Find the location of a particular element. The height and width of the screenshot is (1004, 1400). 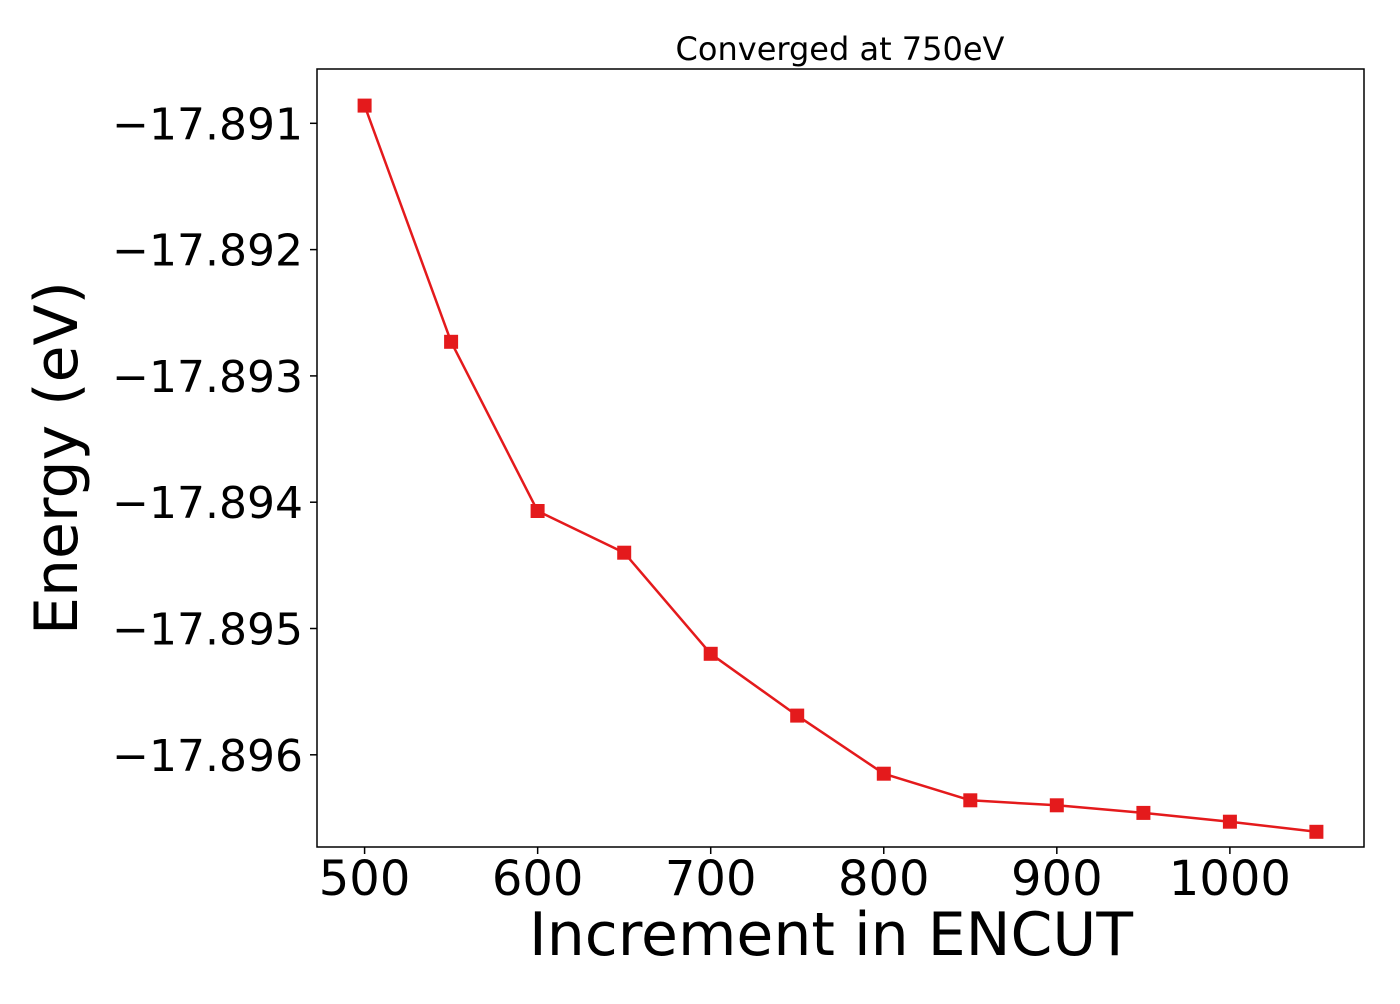

y-tick-label: −17.891 is located at coordinates (207, 124).